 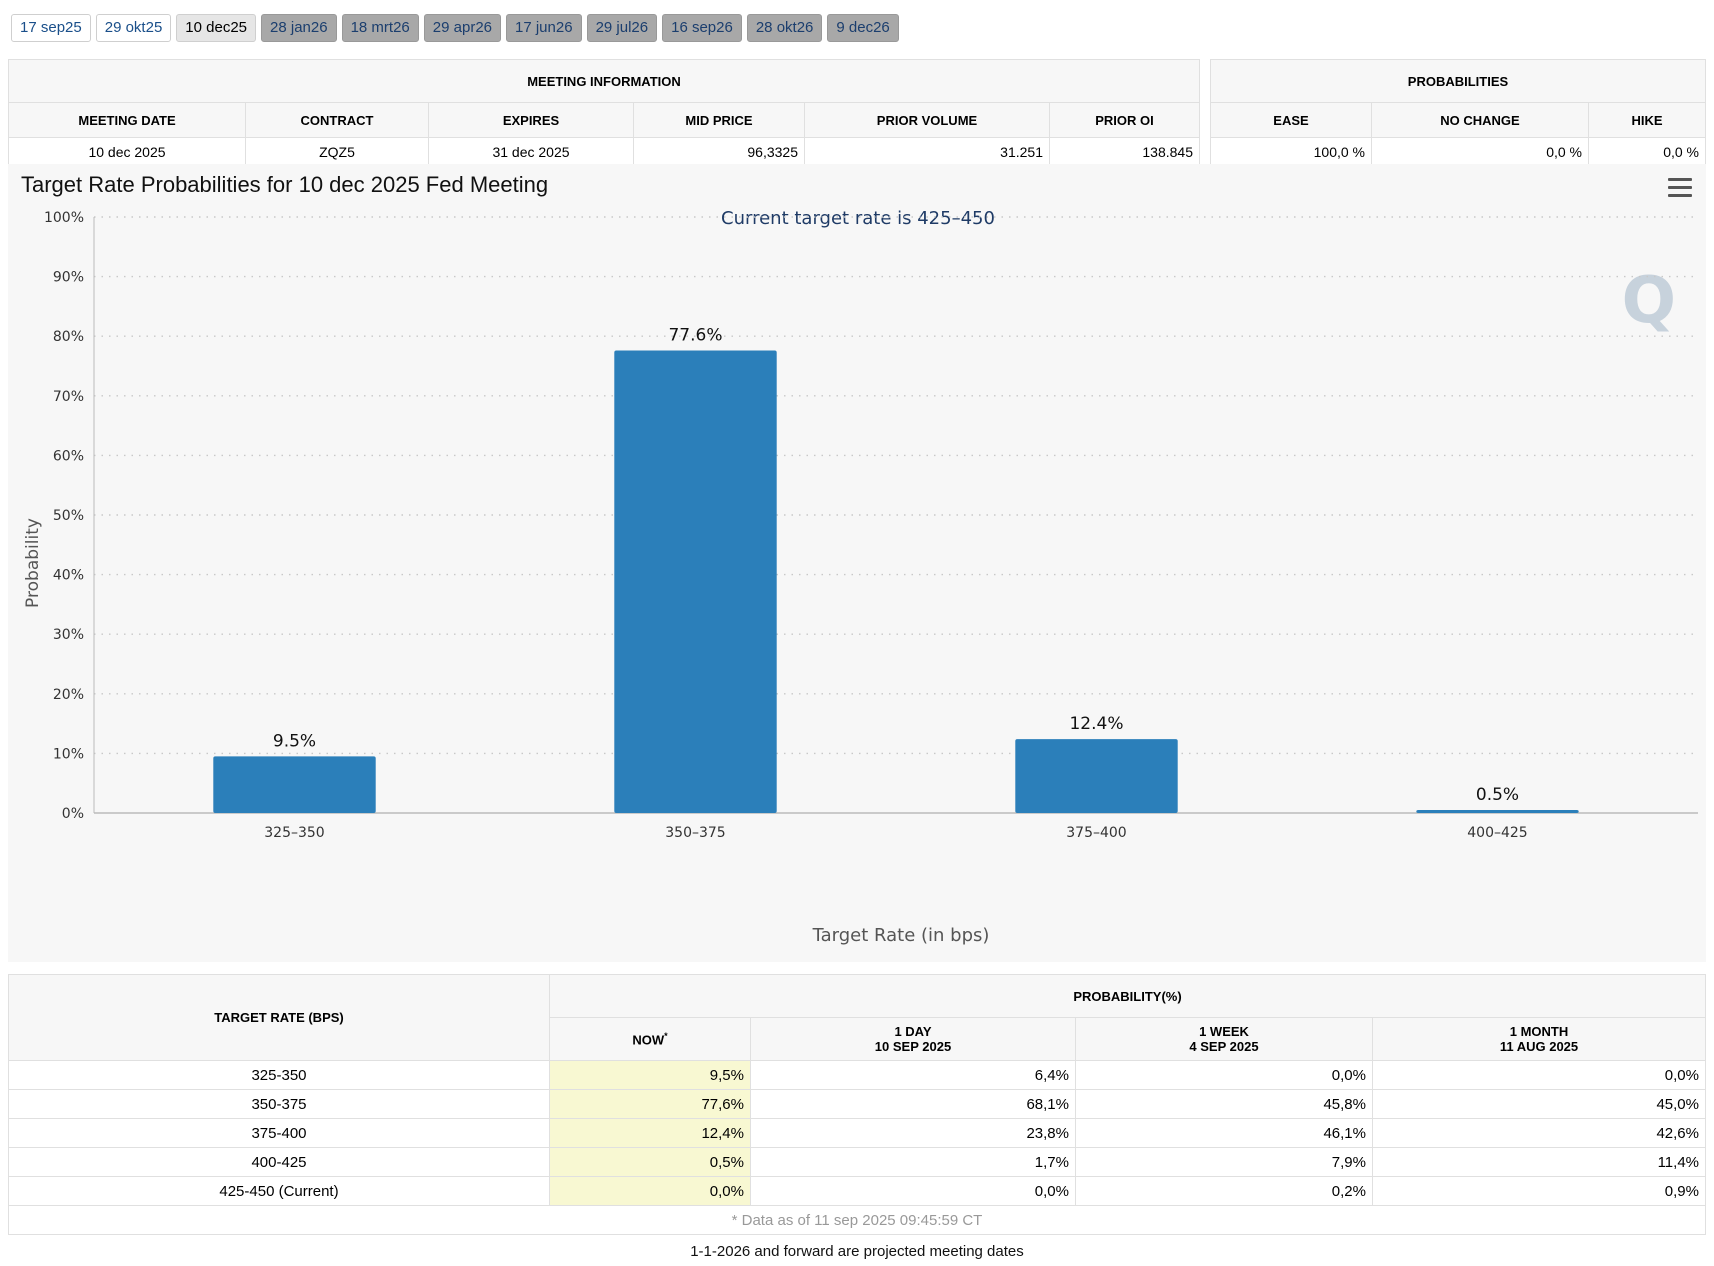 What do you see at coordinates (1291, 152) in the screenshot?
I see `ease-value: 100,0 %` at bounding box center [1291, 152].